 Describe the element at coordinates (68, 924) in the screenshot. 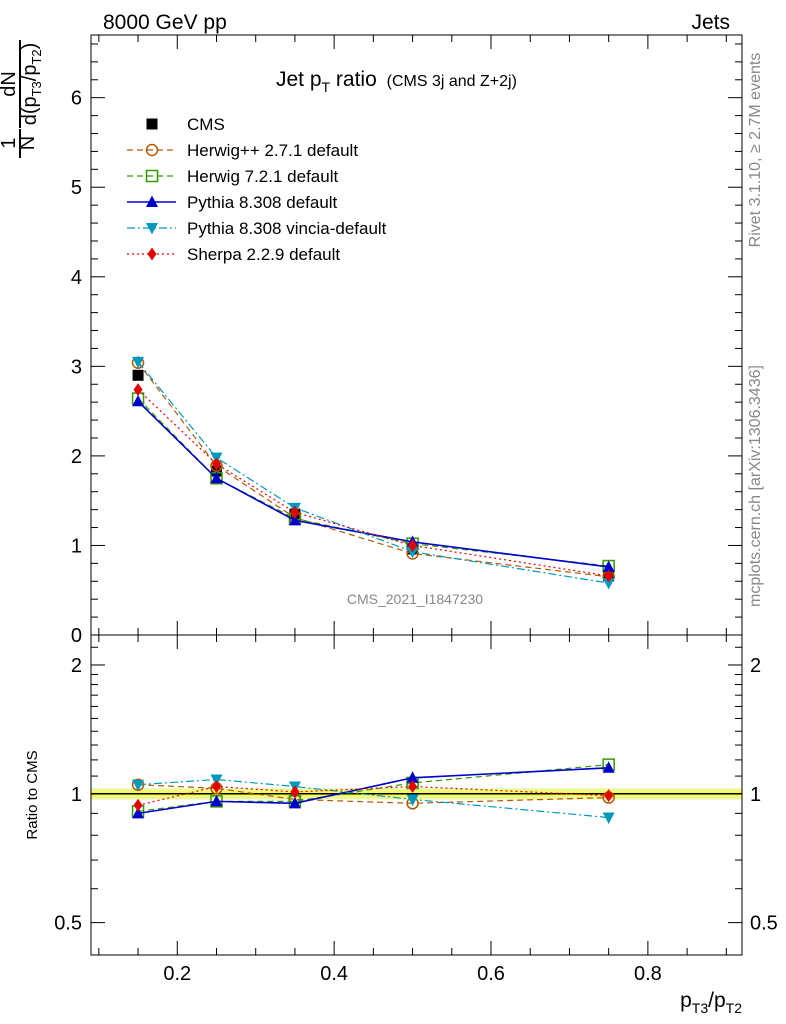

I see `ratio-y-tick-label: 0.5` at that location.